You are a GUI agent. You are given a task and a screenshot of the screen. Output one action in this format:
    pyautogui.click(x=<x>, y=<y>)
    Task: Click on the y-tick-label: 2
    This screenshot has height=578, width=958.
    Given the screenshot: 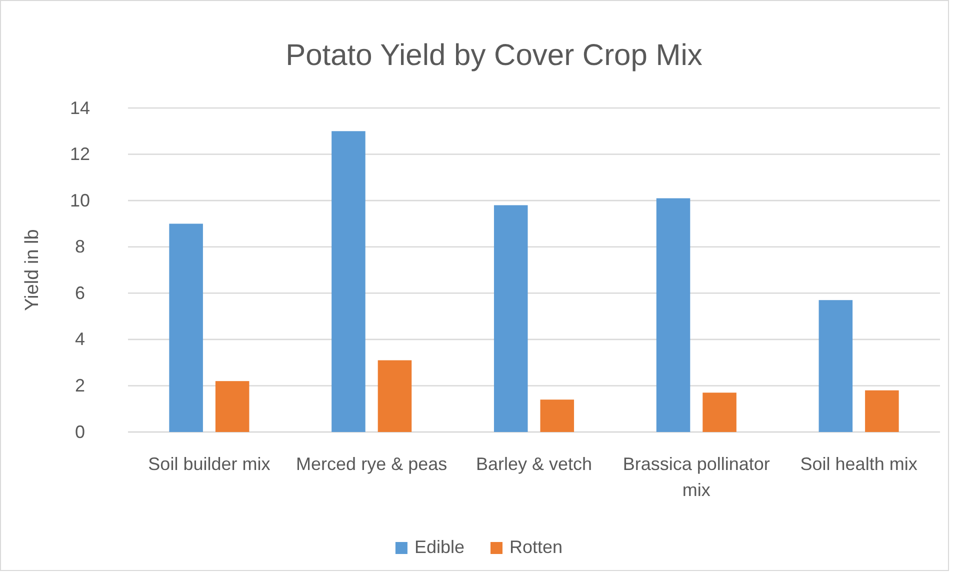 What is the action you would take?
    pyautogui.click(x=80, y=385)
    